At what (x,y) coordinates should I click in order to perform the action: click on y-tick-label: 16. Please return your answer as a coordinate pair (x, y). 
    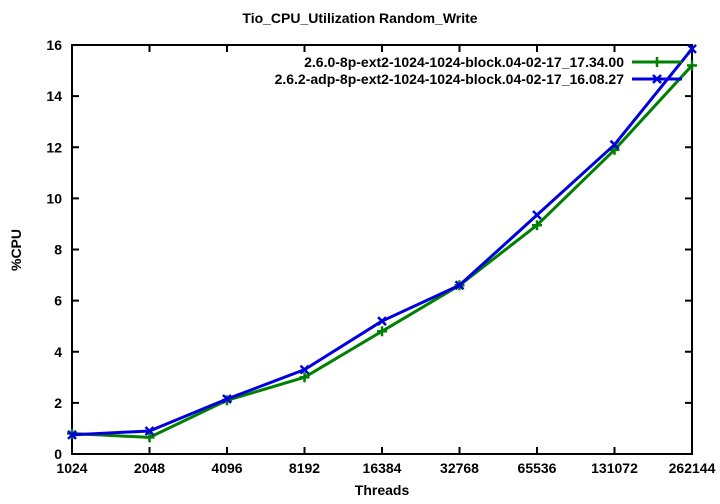
    Looking at the image, I should click on (54, 45).